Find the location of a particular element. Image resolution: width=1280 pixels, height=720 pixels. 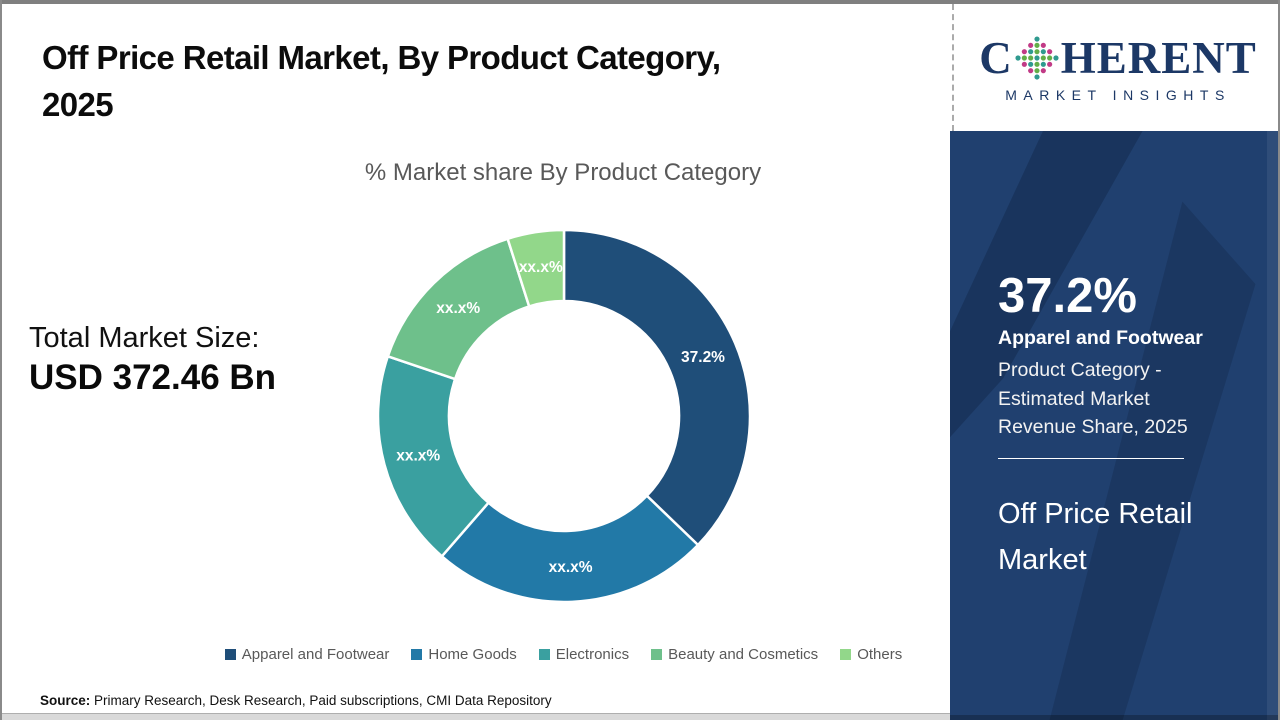

legend-item-3: Electronics is located at coordinates (584, 654).